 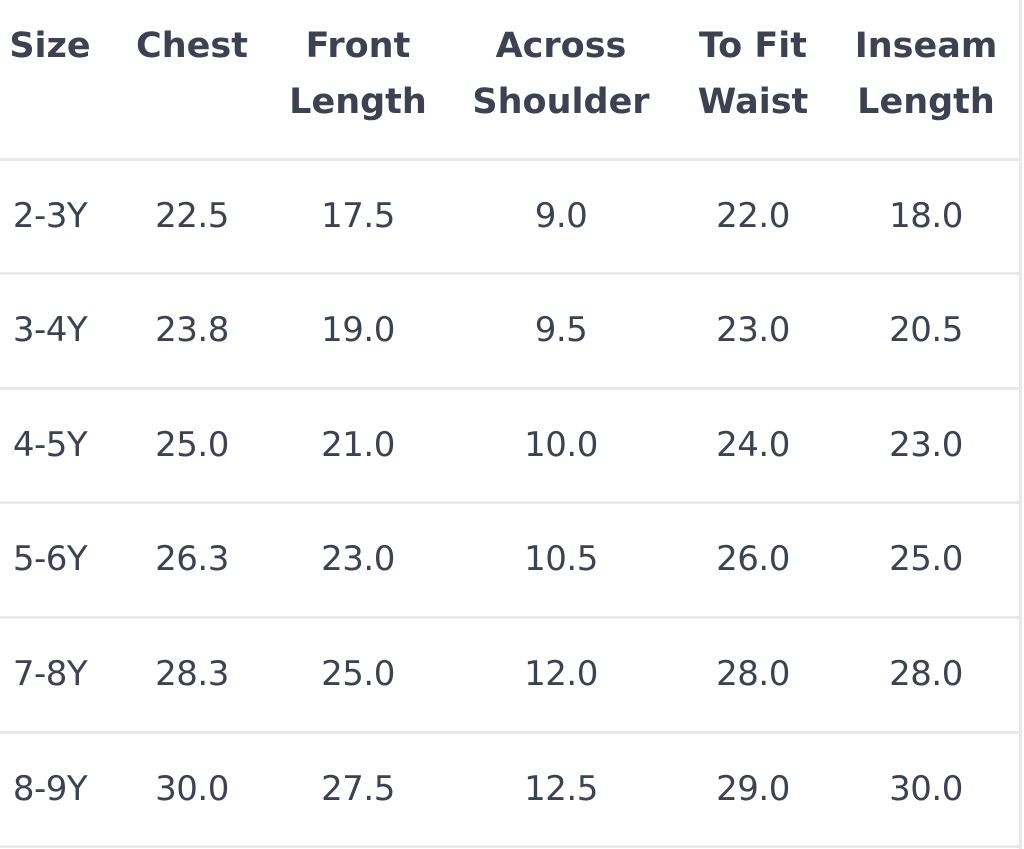 What do you see at coordinates (192, 674) in the screenshot?
I see `cell-chest: 28.3` at bounding box center [192, 674].